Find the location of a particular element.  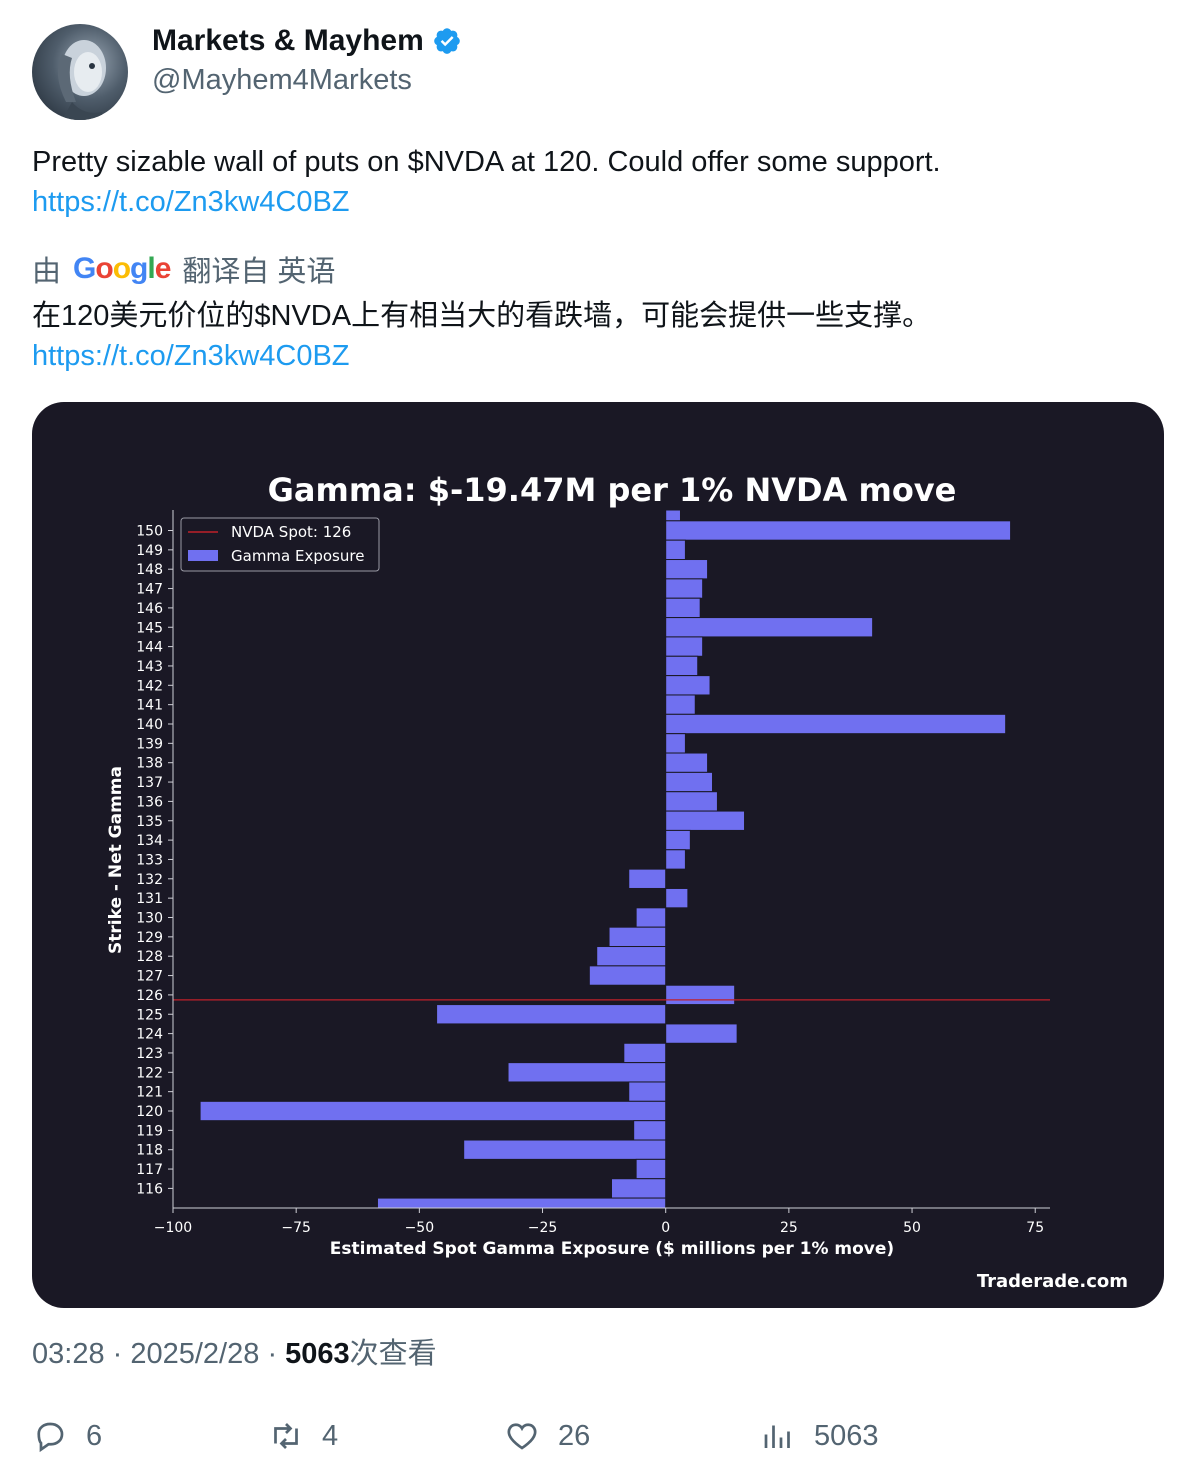

y-tick-label-129: 129 is located at coordinates (149, 938).